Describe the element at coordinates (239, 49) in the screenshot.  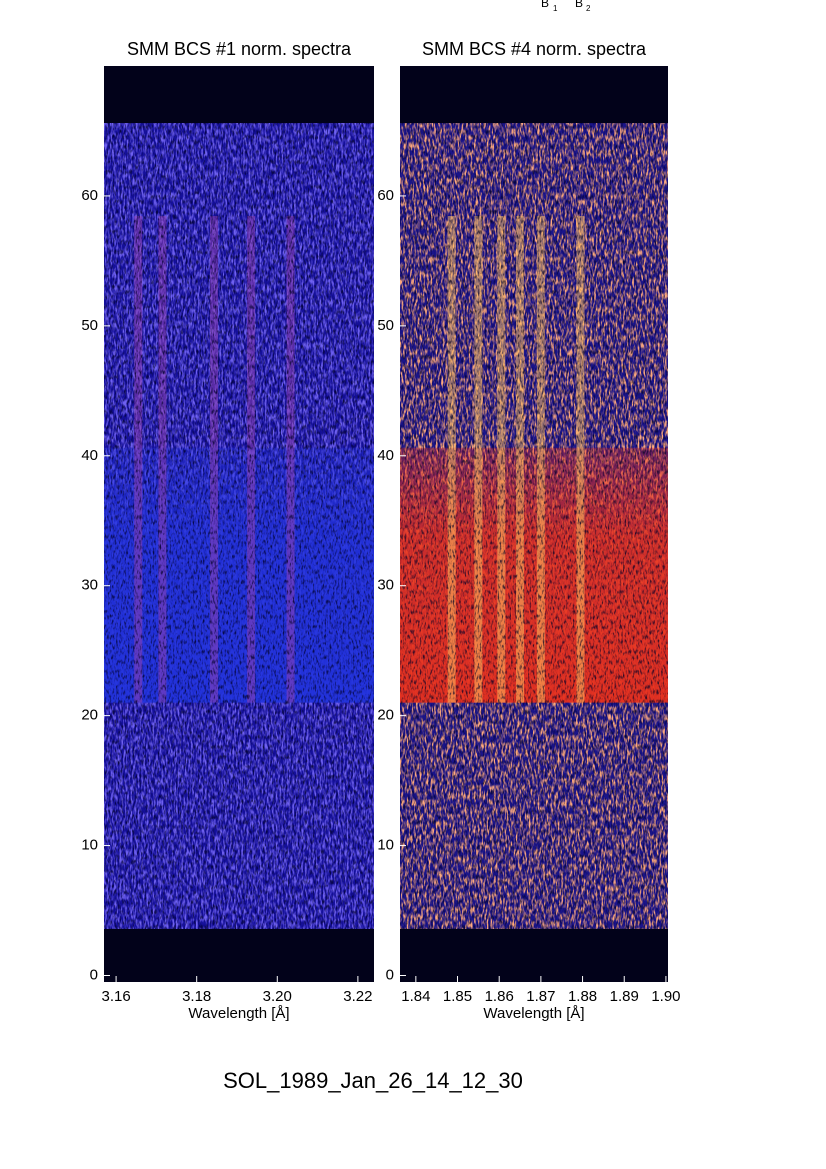
I see `chart-title: SMM BCS #1 norm. spectra` at that location.